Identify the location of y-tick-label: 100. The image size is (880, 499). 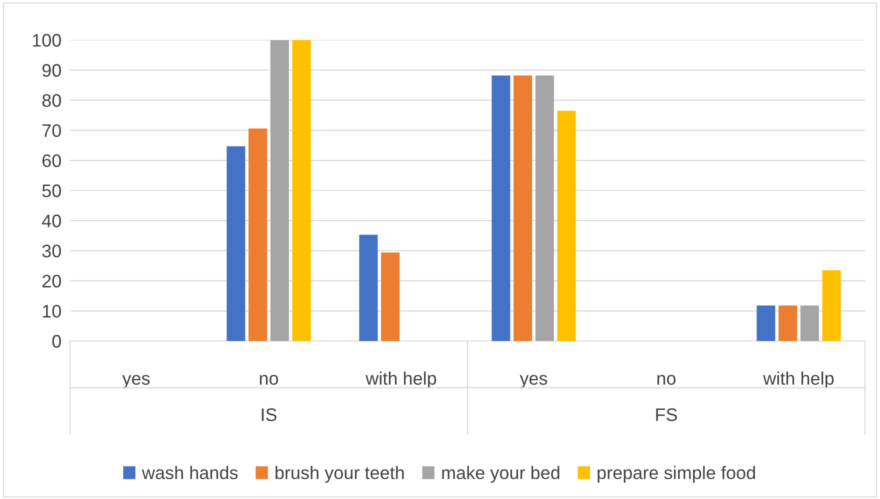
(46, 40).